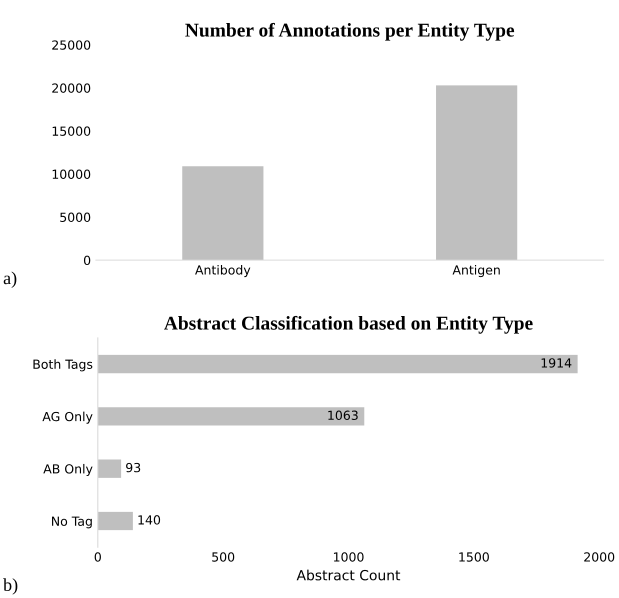  What do you see at coordinates (10, 280) in the screenshot?
I see `text: a)` at bounding box center [10, 280].